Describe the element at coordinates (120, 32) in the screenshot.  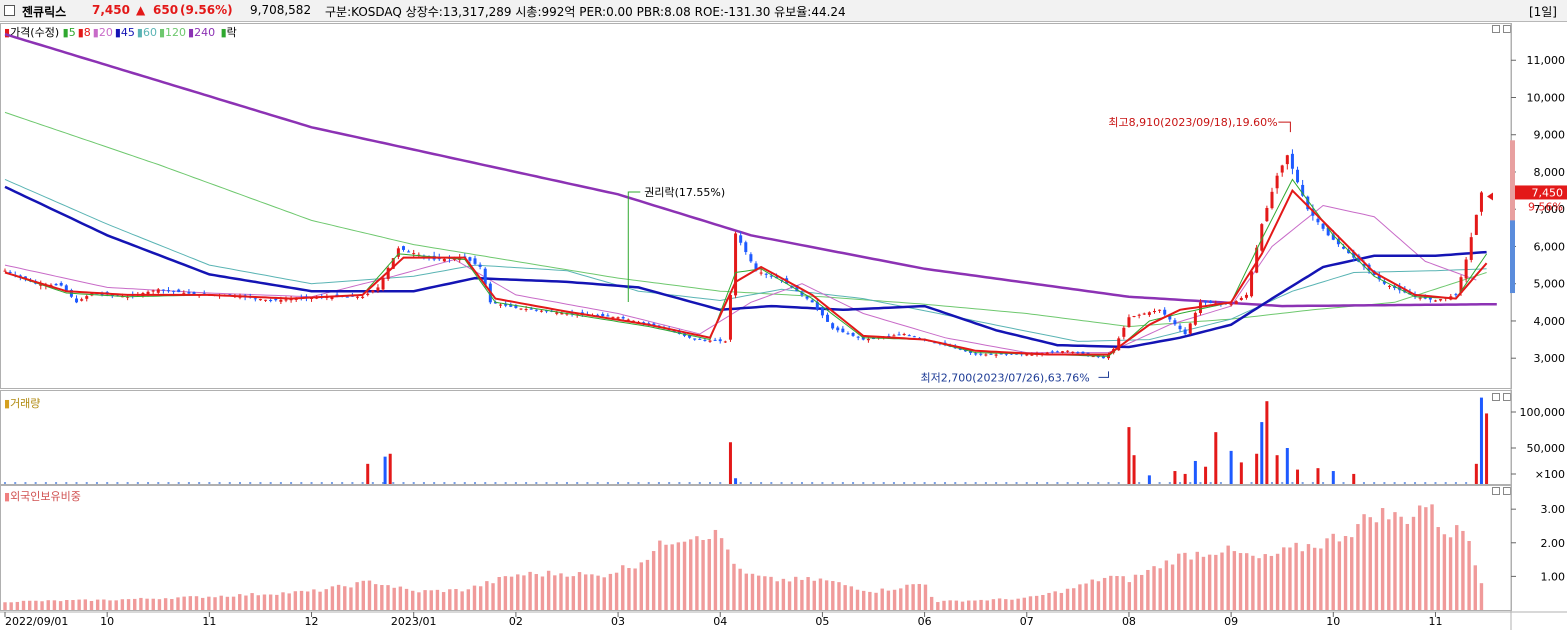
I see `price-legend: ▮가격(수정) ▮5 ▮8 ▮20 ▮45 ▮60 ▮120 ▮240 ▮락` at that location.